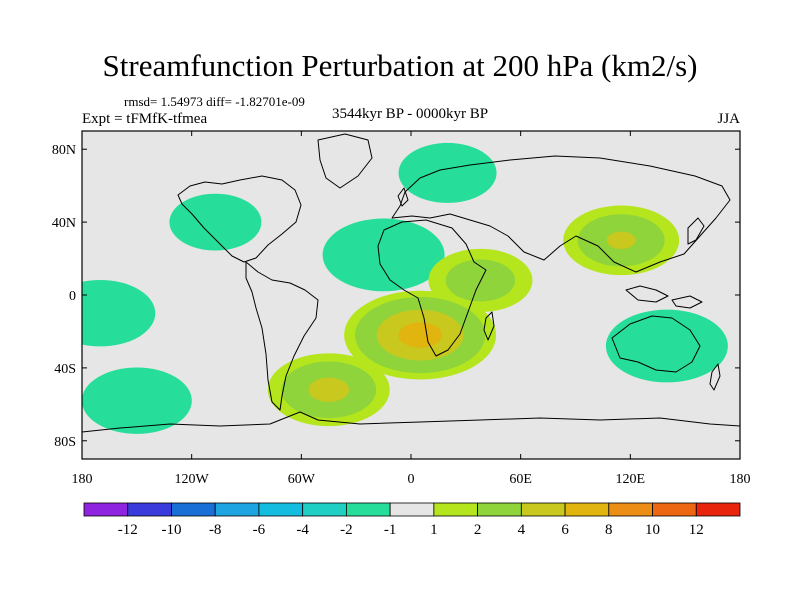 This screenshot has height=600, width=800. I want to click on coast-australia, so click(656, 344).